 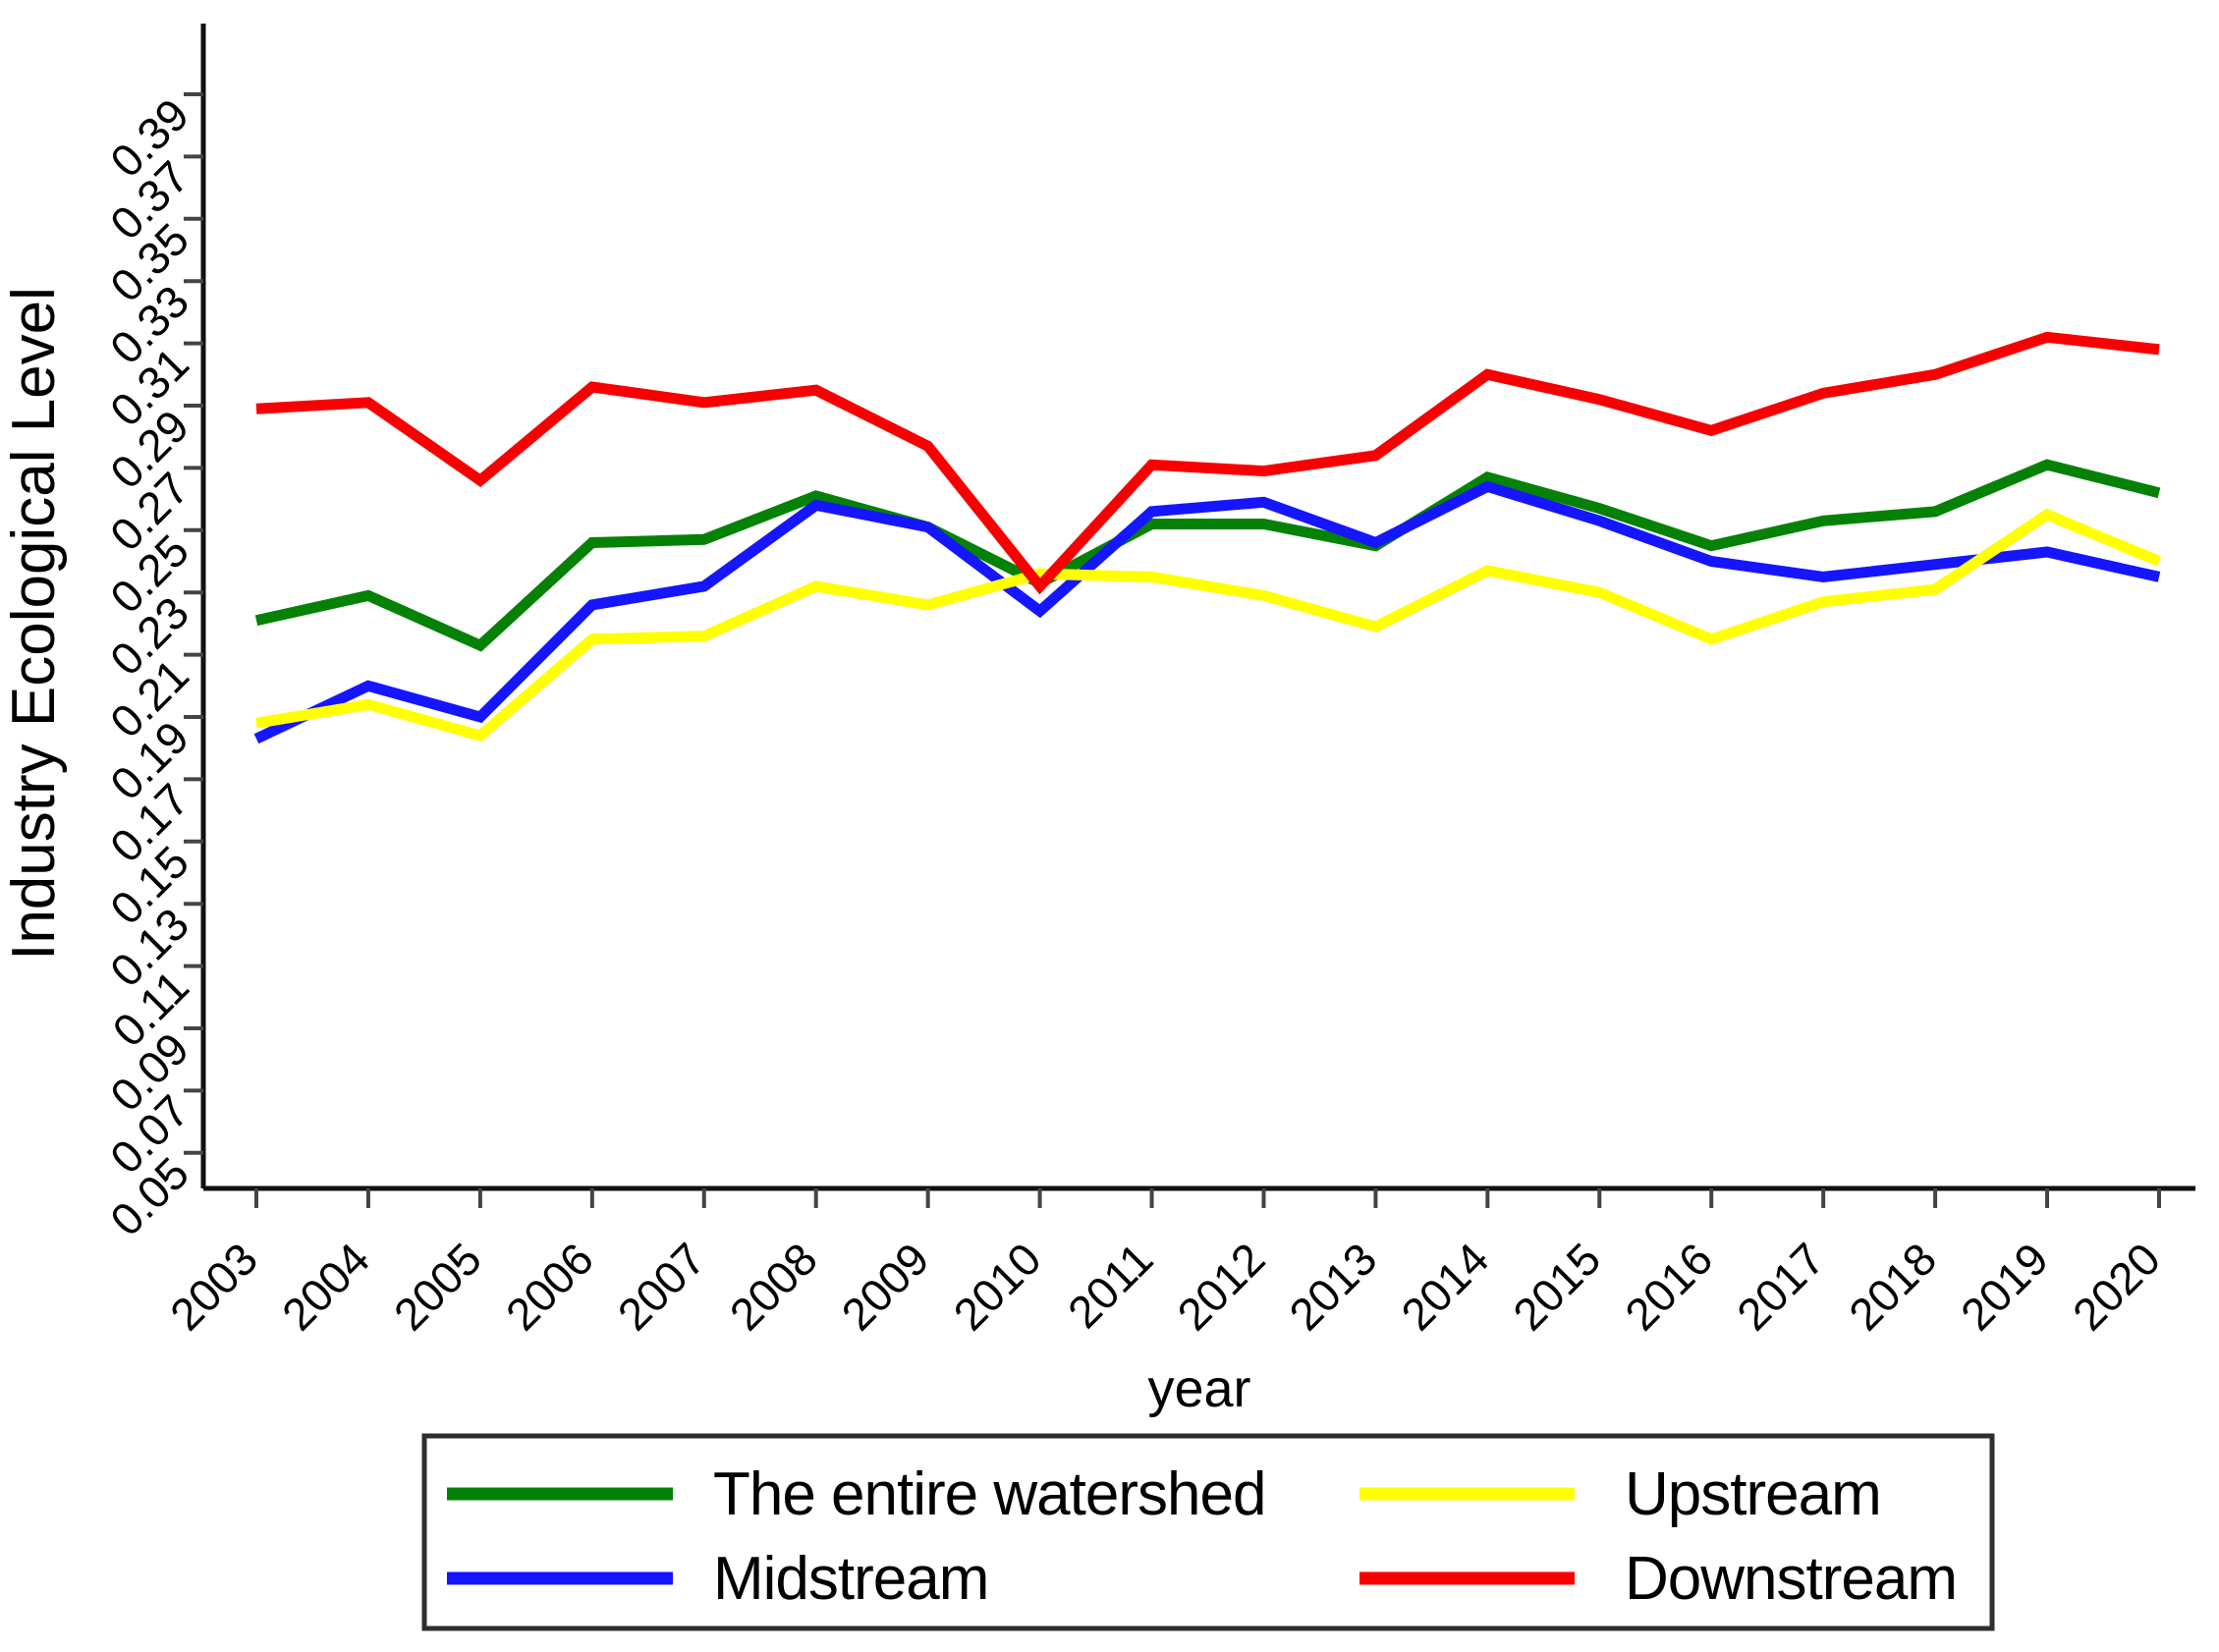 I want to click on x-tick-label-2013: 2013, so click(x=1332, y=1286).